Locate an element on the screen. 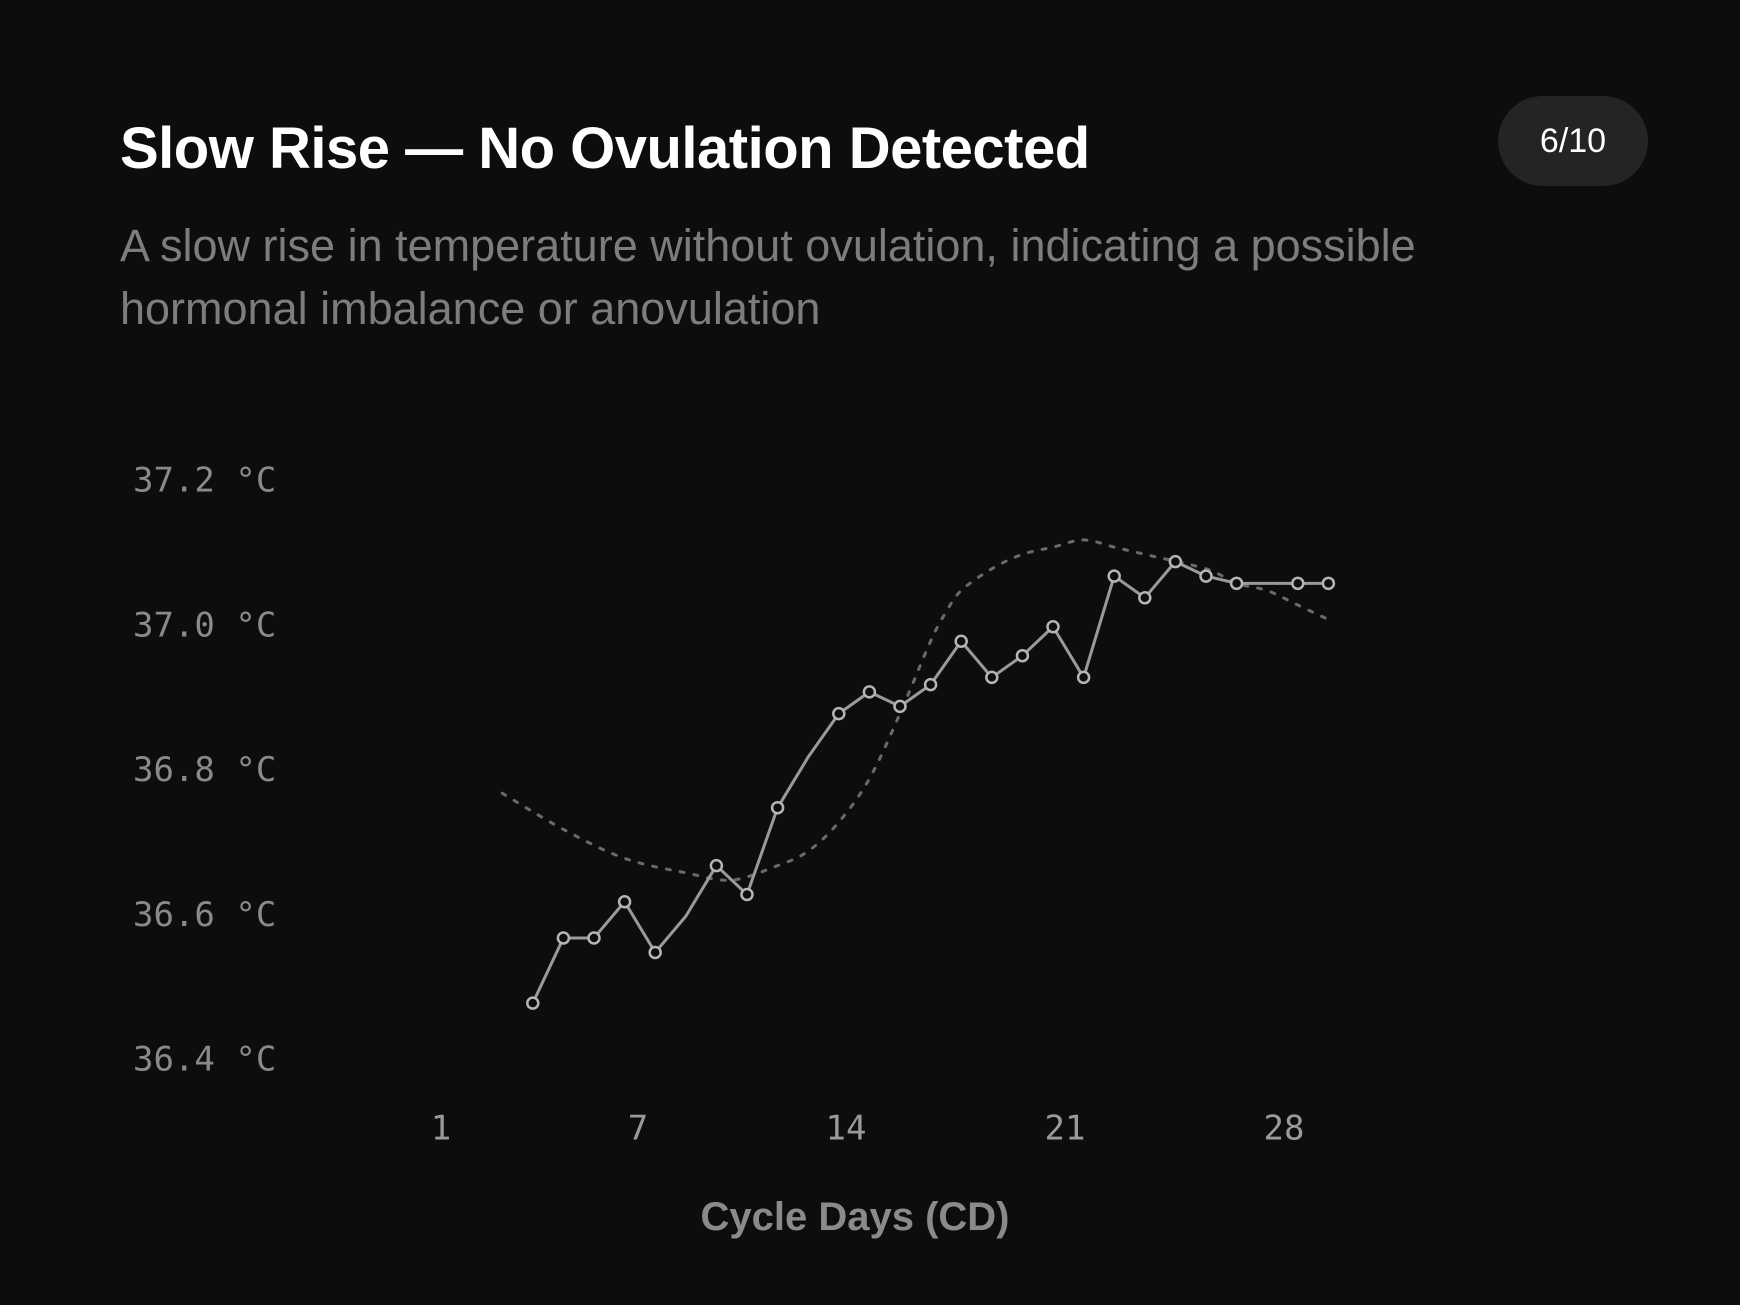 The image size is (1740, 1305). y-tick-label: 36.6 °C is located at coordinates (204, 915).